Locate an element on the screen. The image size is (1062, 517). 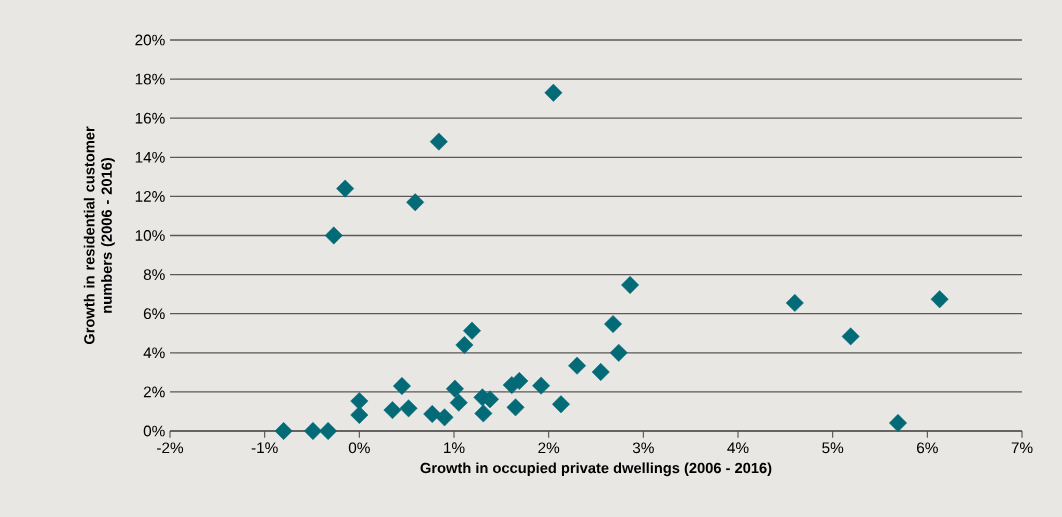
y-tick-label: 4% is located at coordinates (154, 353).